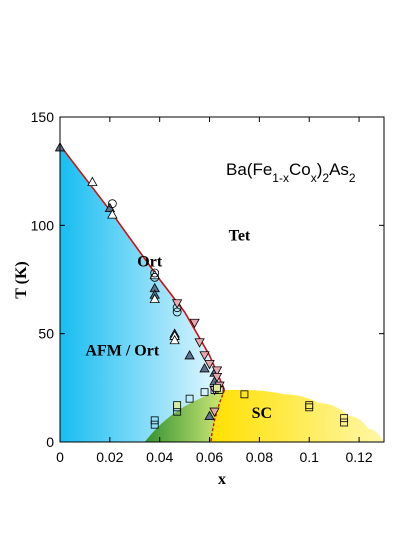  I want to click on sc-dome-region, so click(296, 416).